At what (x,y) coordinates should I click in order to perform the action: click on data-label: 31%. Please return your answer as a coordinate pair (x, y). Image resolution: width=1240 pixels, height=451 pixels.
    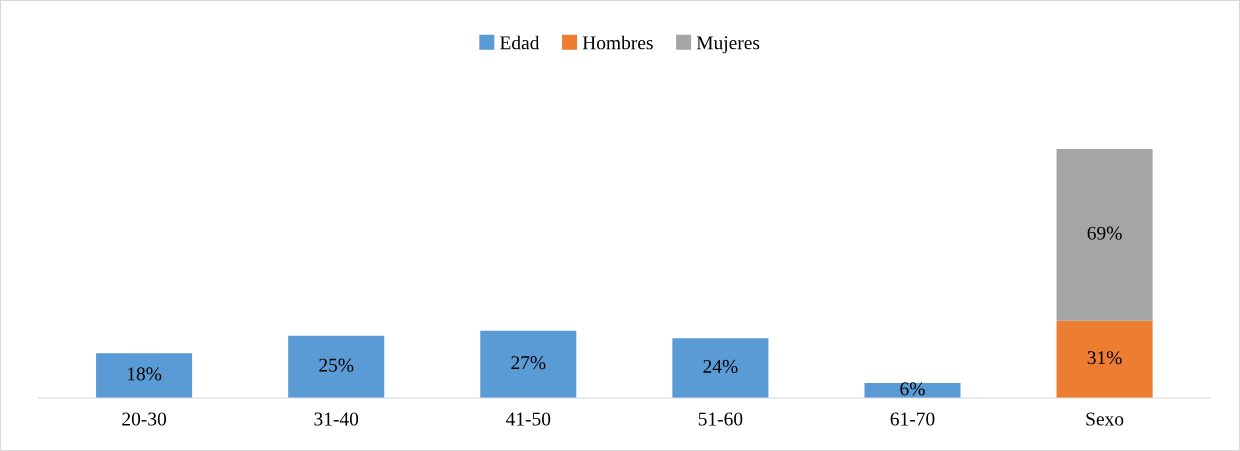
    Looking at the image, I should click on (1104, 358).